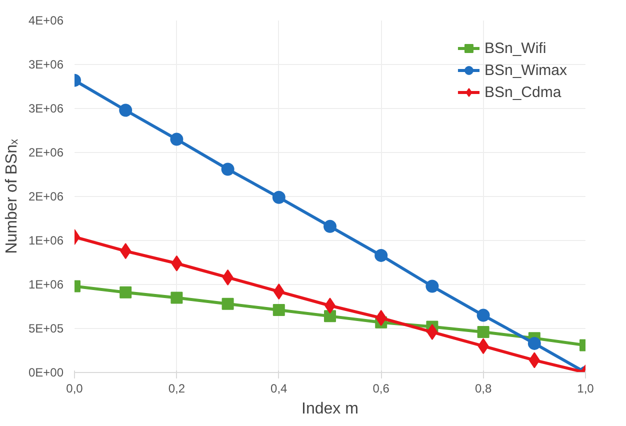 The height and width of the screenshot is (426, 626). What do you see at coordinates (381, 389) in the screenshot?
I see `x-tick-label: 0,6` at bounding box center [381, 389].